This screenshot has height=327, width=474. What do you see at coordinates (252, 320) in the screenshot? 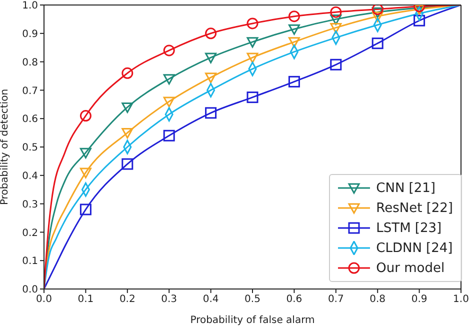
I see `x-axis-title: Probability of false alarm` at bounding box center [252, 320].